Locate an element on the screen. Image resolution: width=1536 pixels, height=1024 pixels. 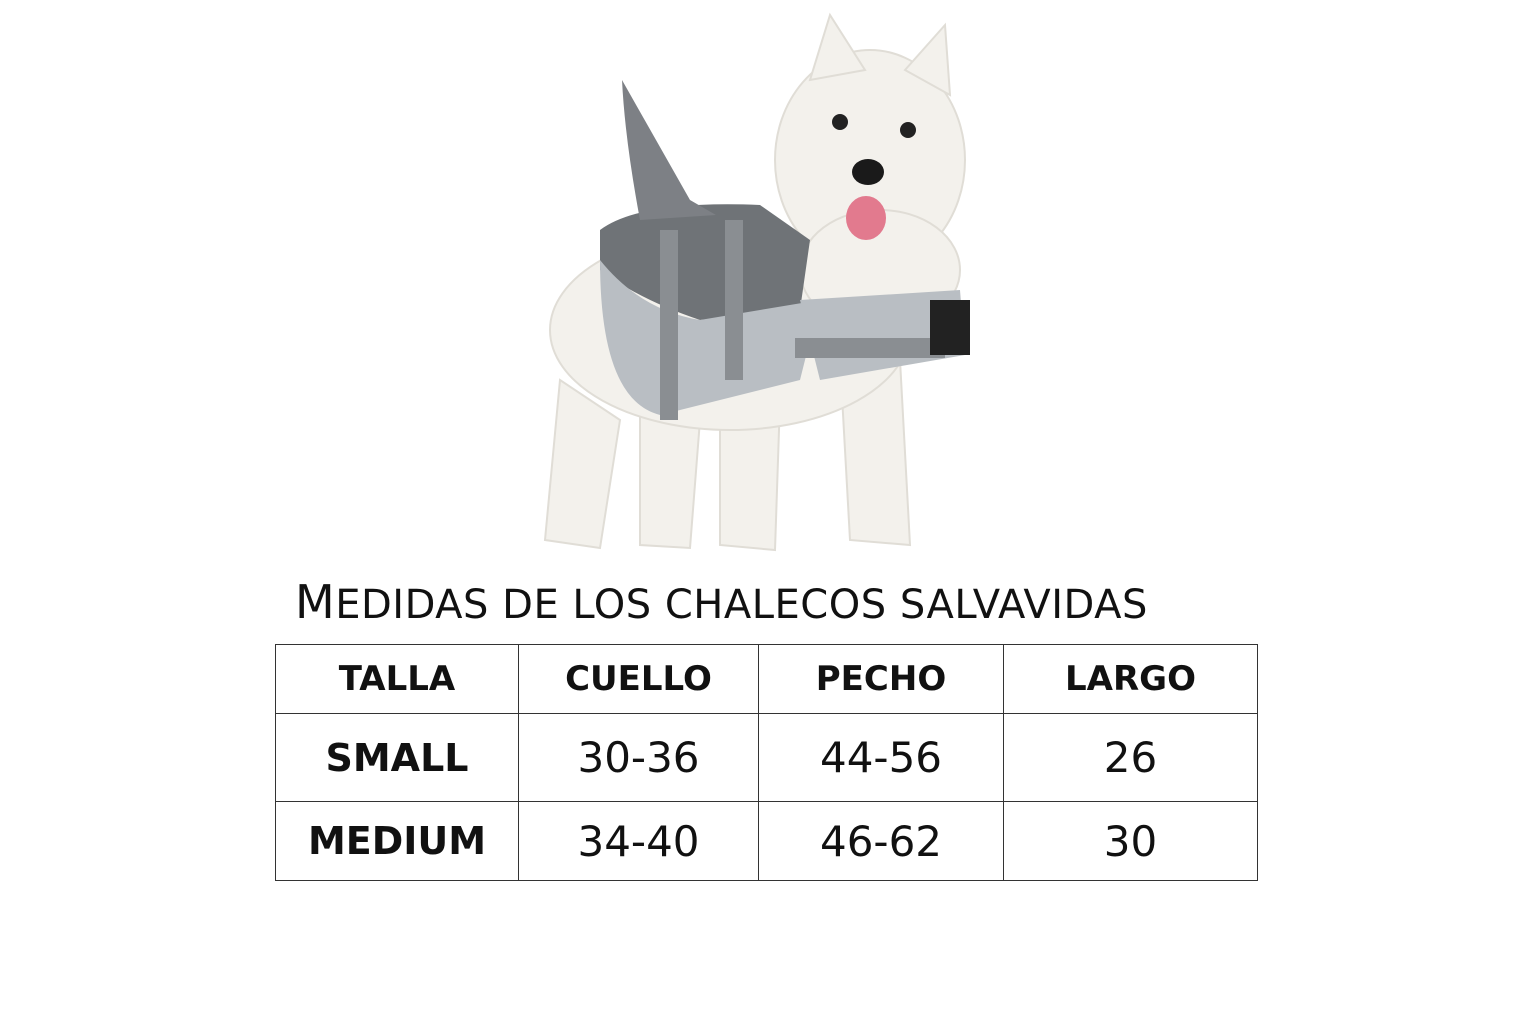
title-initial: M is located at coordinates (315, 602).